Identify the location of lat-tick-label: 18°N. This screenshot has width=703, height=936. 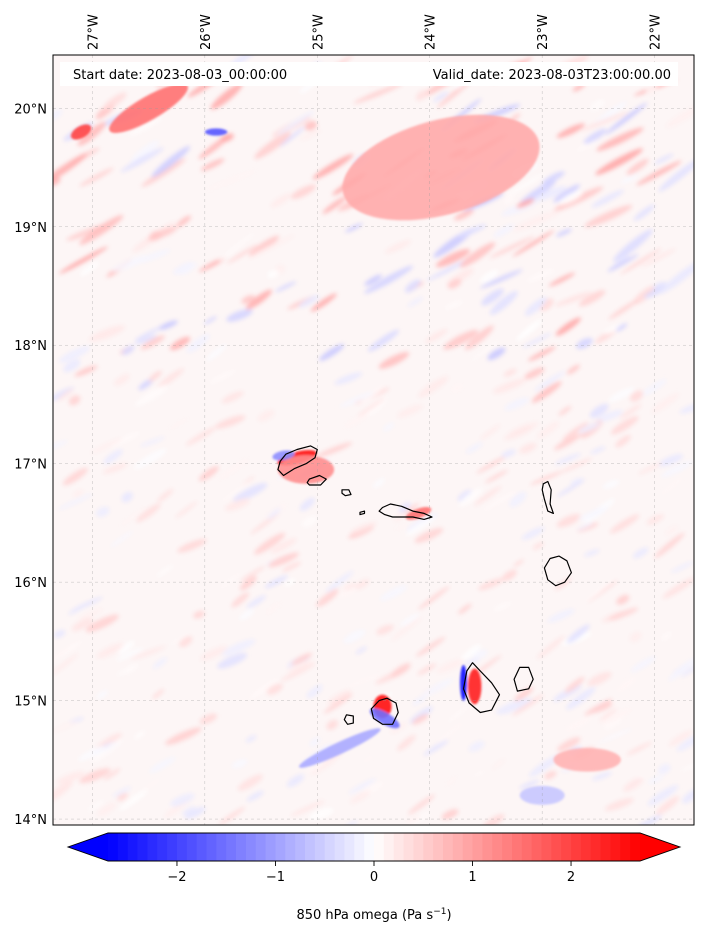
(30, 346).